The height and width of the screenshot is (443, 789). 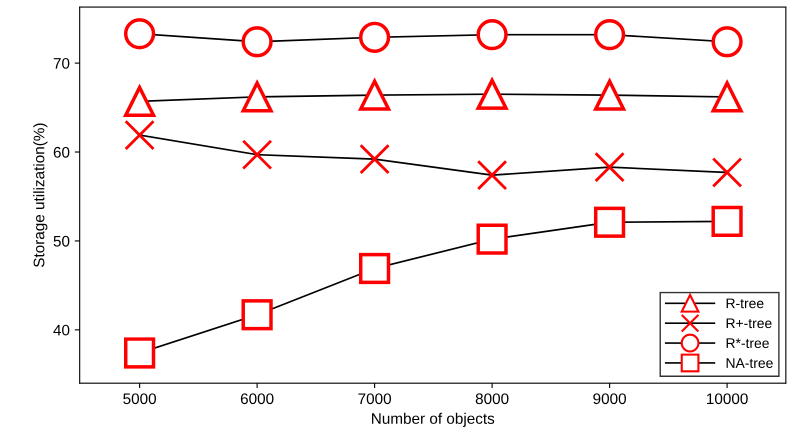 What do you see at coordinates (749, 323) in the screenshot?
I see `legend-label: R+-tree` at bounding box center [749, 323].